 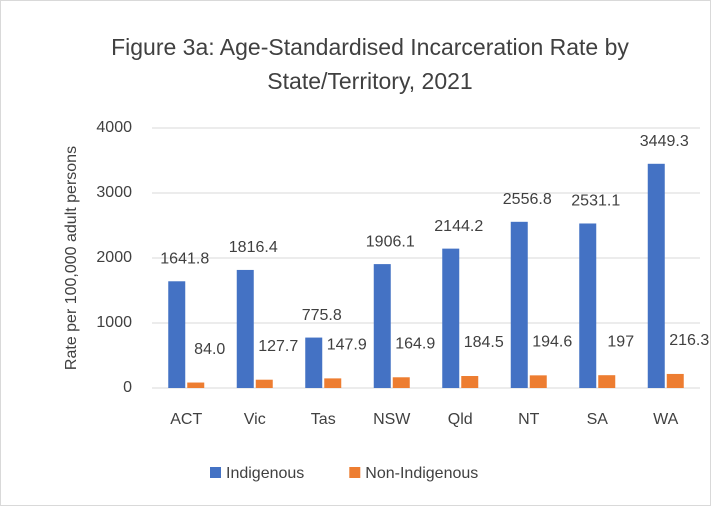 I want to click on x-tick-label: NT, so click(x=529, y=419).